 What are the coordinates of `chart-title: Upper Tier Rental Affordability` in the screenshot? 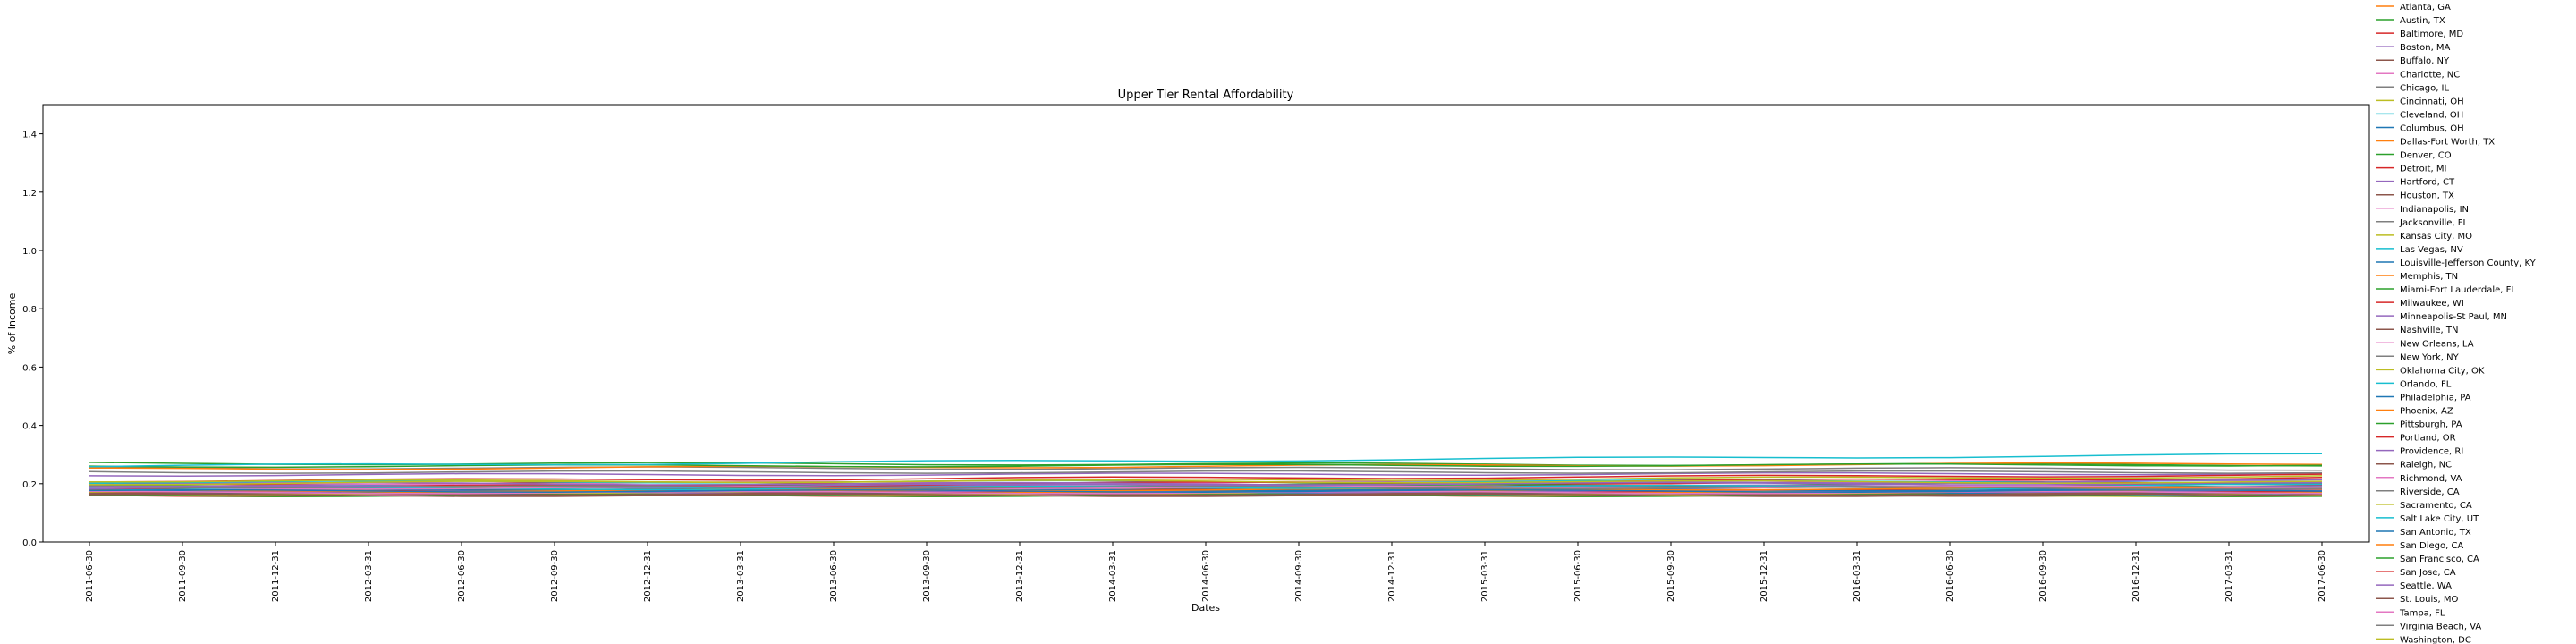 It's located at (1206, 95).